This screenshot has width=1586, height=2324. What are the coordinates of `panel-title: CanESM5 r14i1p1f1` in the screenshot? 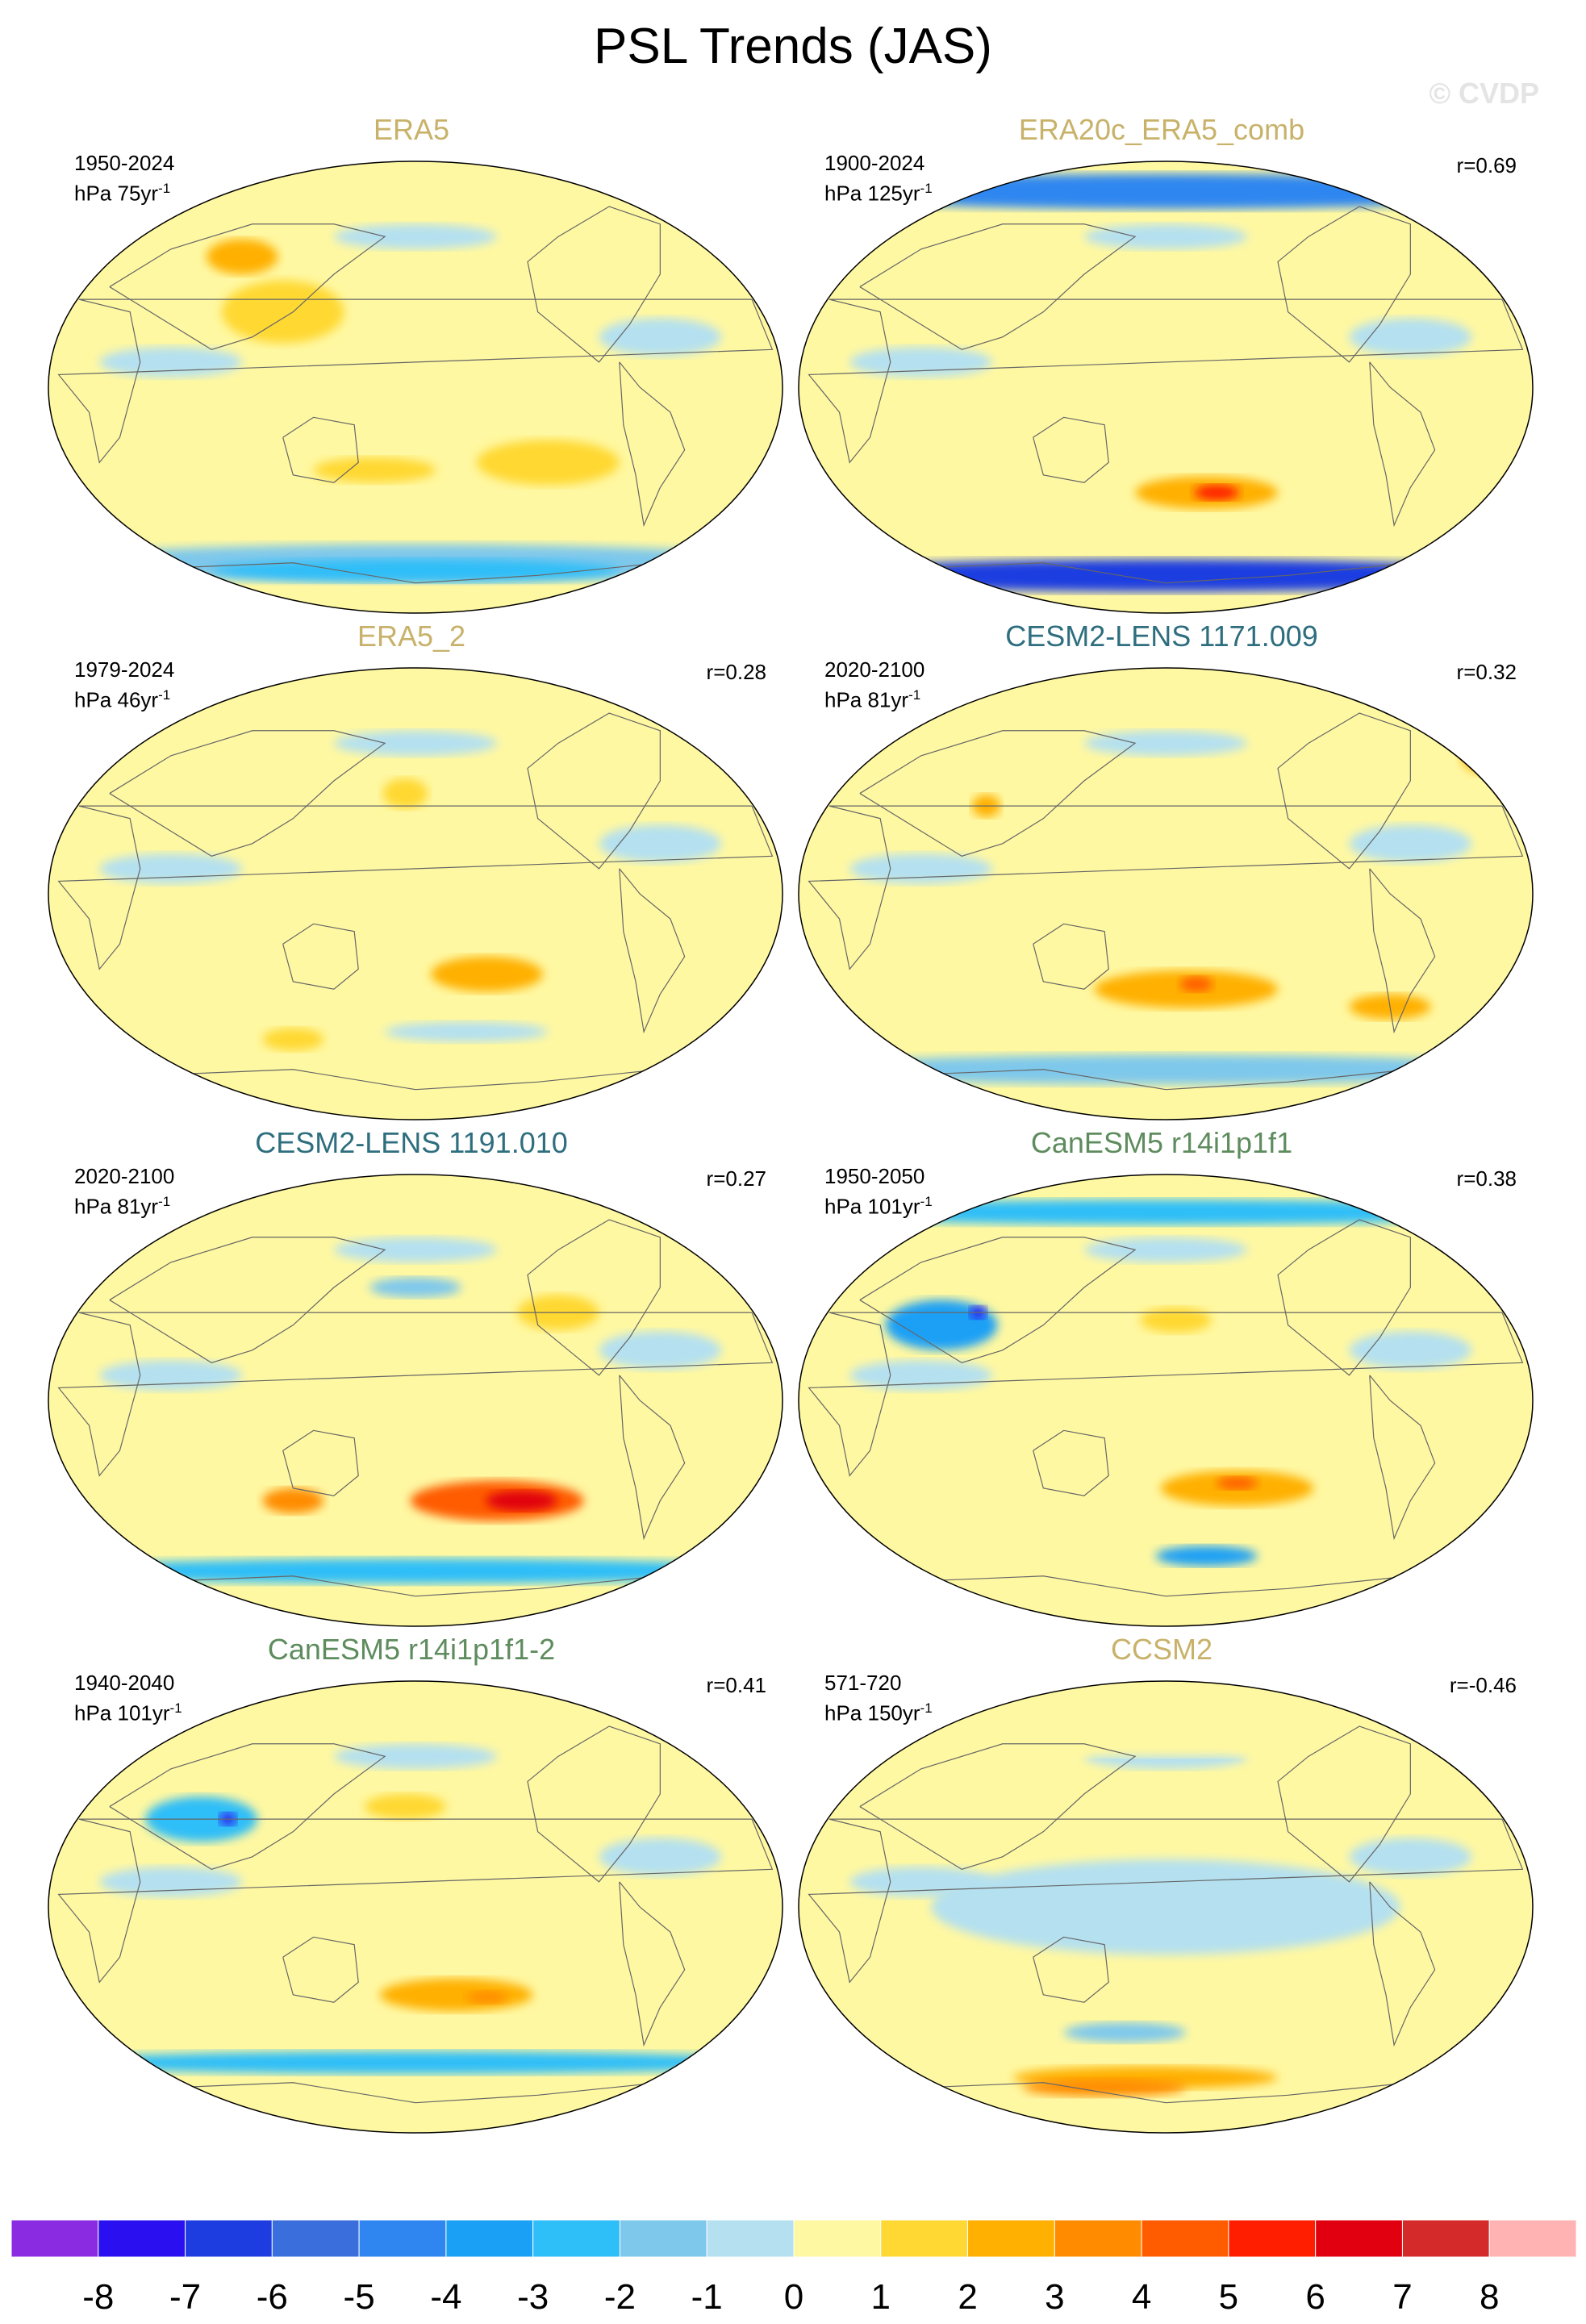 It's located at (1161, 1142).